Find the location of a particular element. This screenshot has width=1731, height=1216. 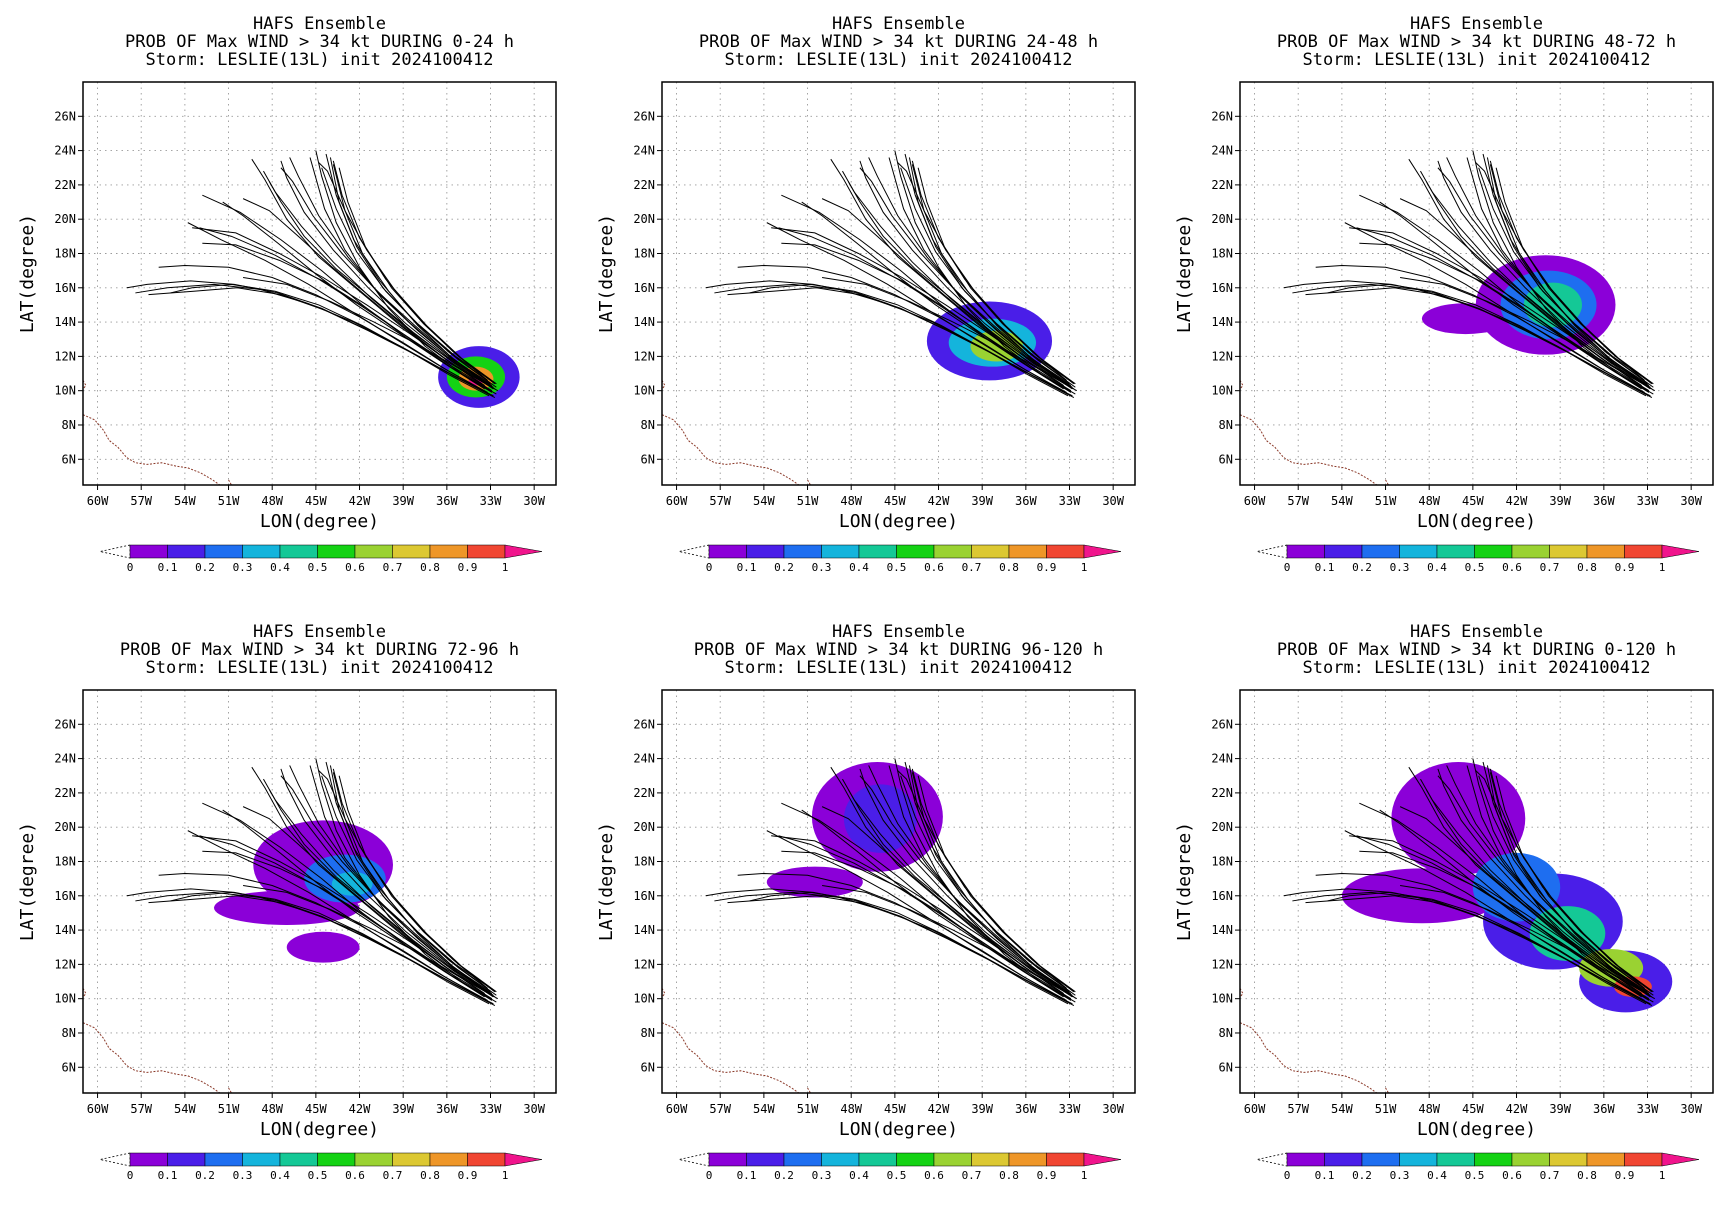

y-tick-label: 24N is located at coordinates (644, 151).